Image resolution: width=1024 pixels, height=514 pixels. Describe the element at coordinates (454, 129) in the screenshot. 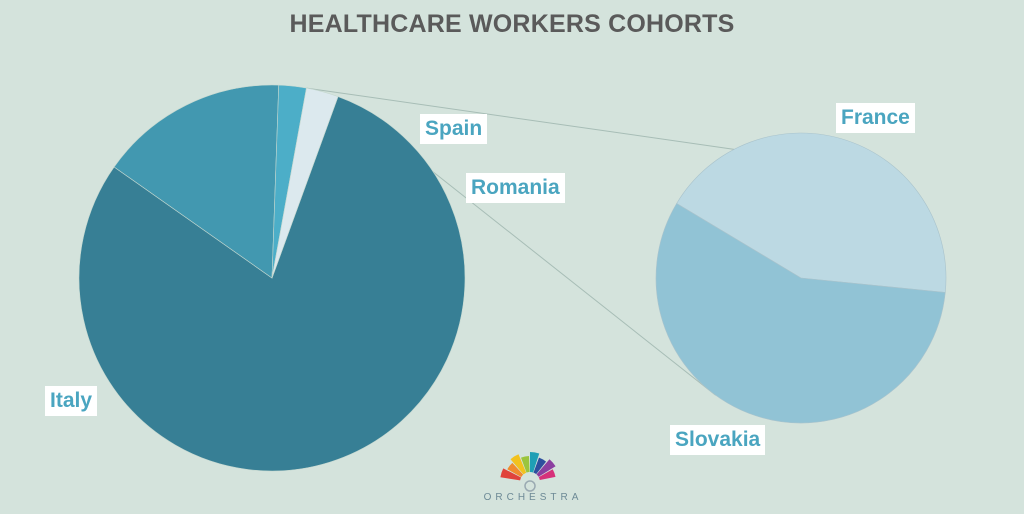

I see `slice-label-spain: Spain` at that location.